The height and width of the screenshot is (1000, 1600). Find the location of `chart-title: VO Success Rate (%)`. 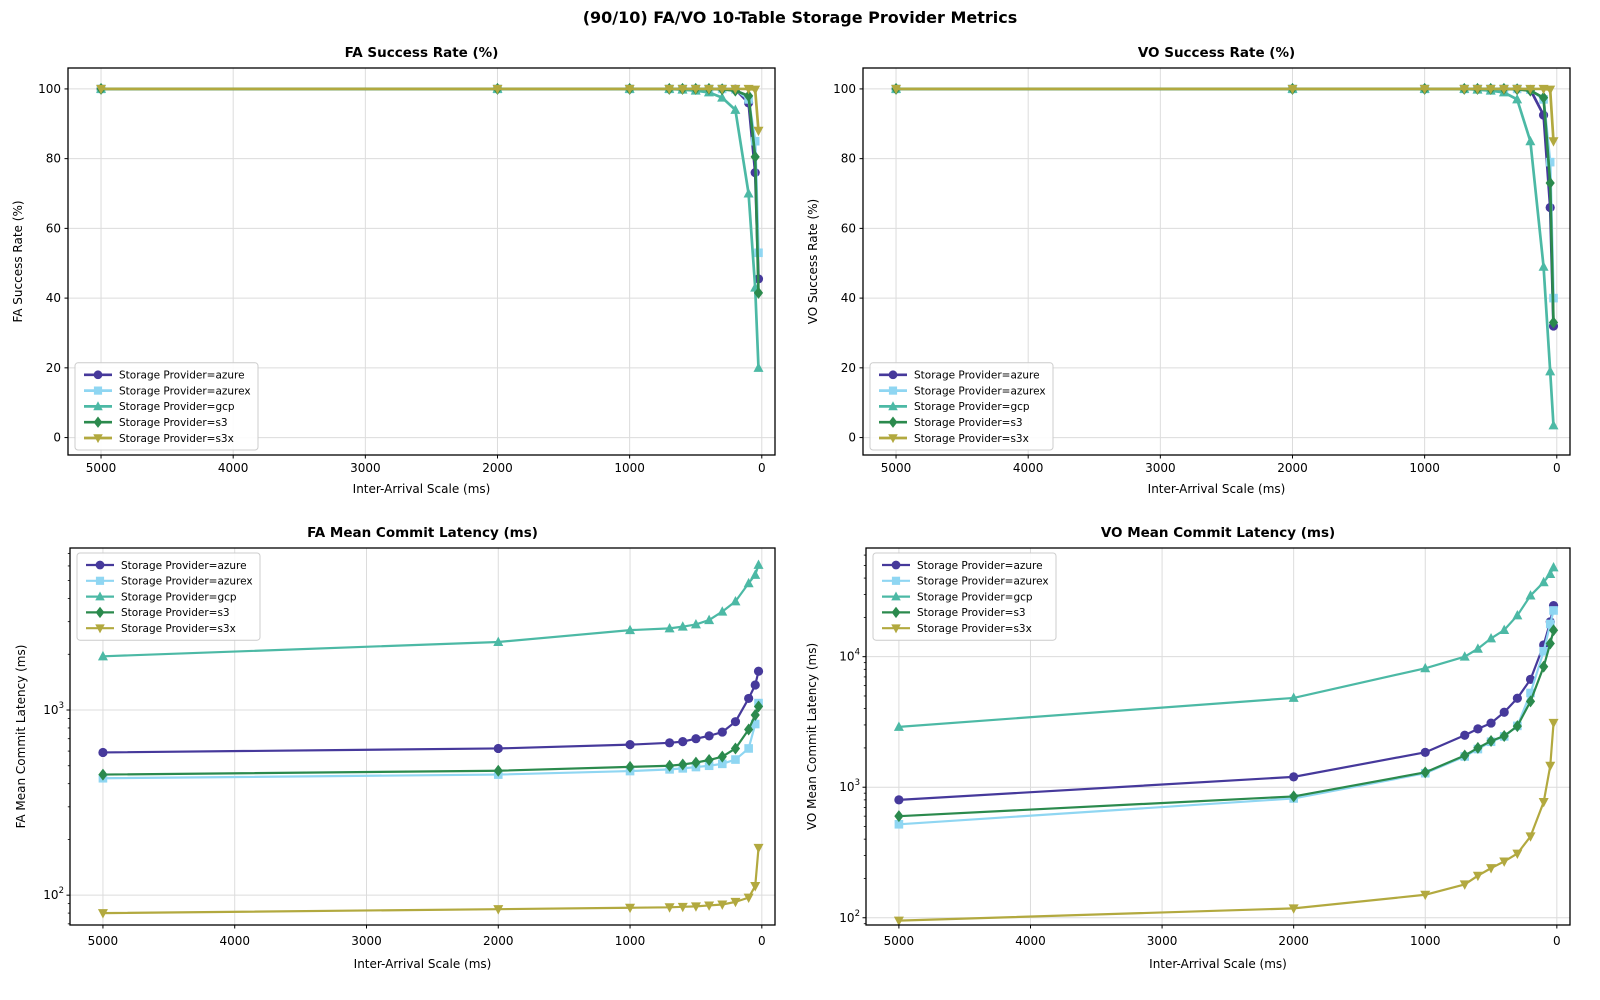

chart-title: VO Success Rate (%) is located at coordinates (1216, 53).